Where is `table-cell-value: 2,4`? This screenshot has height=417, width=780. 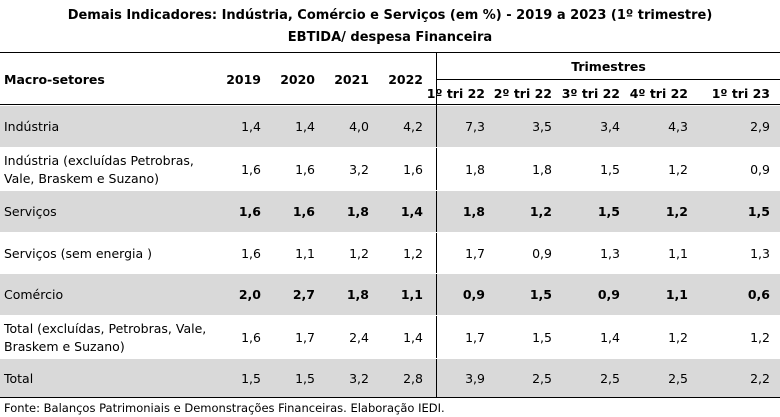
table-cell-value: 2,4 is located at coordinates (359, 337).